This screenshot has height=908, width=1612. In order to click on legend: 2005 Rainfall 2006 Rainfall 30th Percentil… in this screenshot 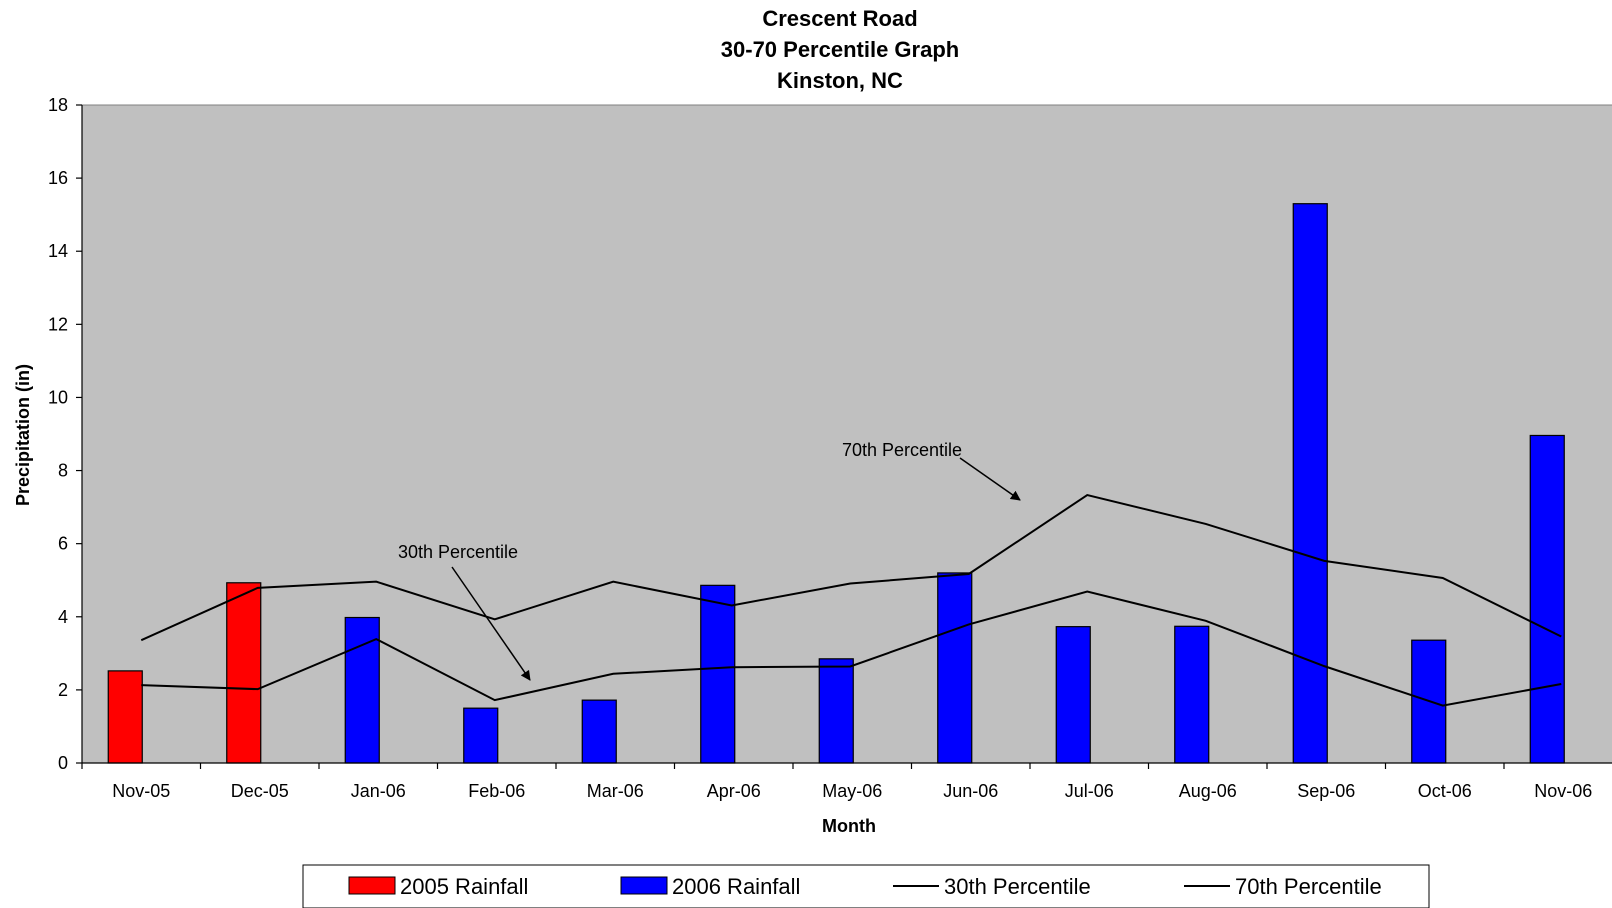, I will do `click(866, 886)`.